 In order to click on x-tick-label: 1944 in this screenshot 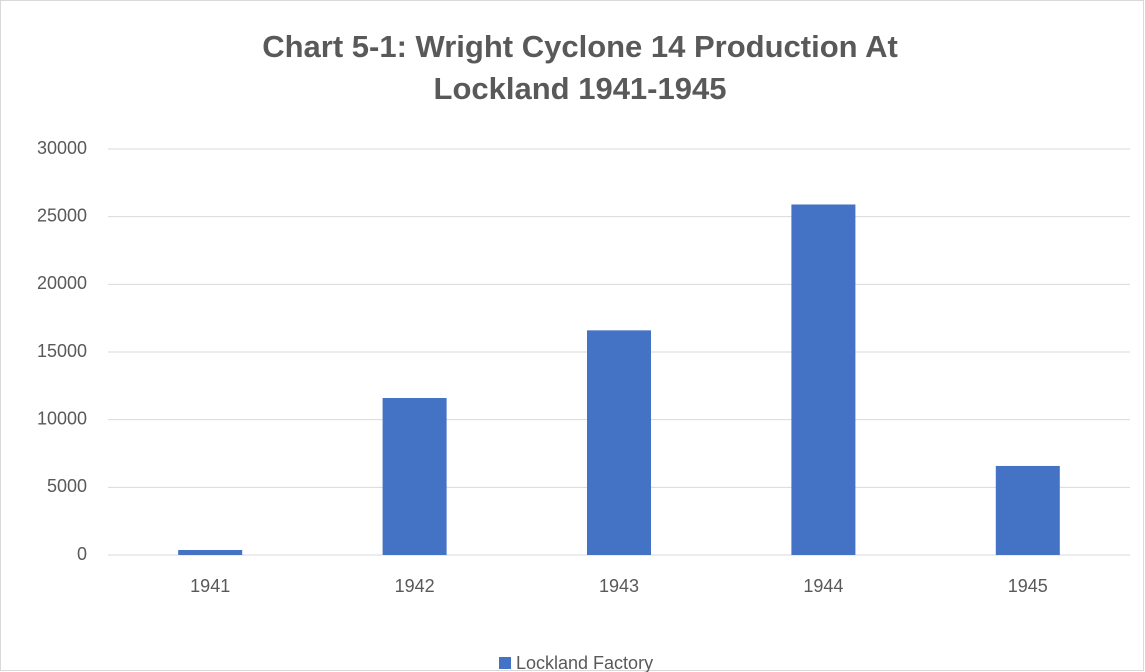, I will do `click(823, 586)`.